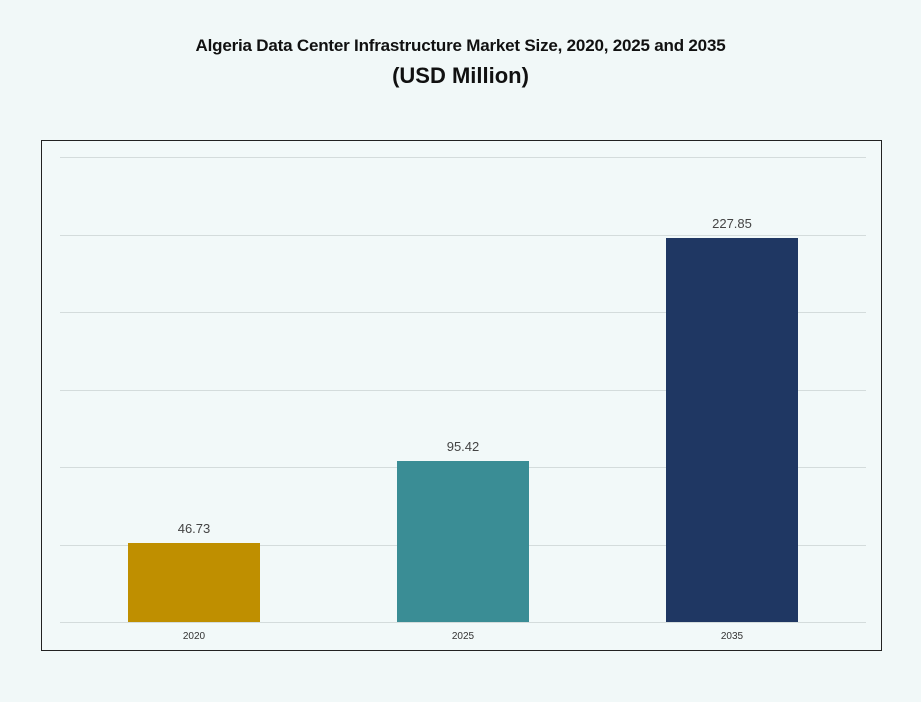 The width and height of the screenshot is (921, 702). Describe the element at coordinates (463, 622) in the screenshot. I see `x-axis-baseline` at that location.